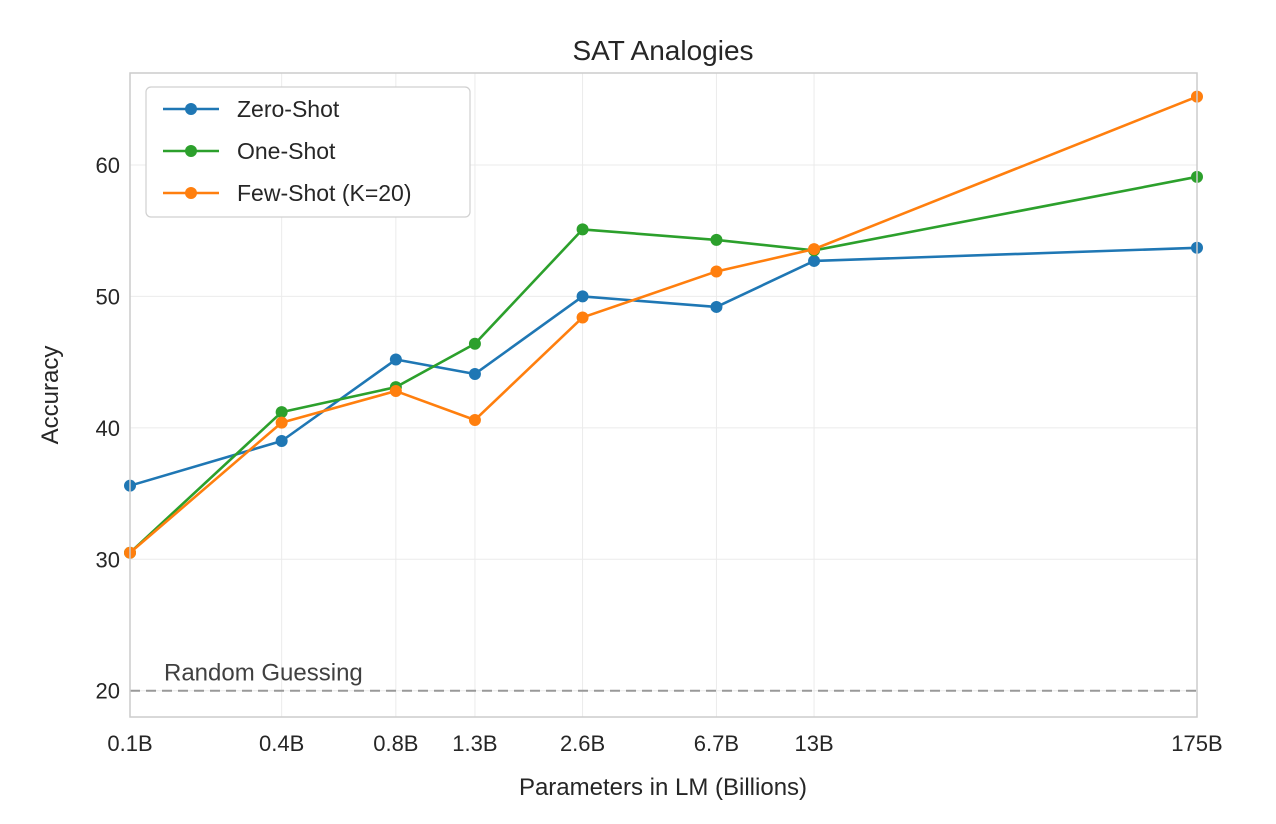  I want to click on random-guessing-label: Random Guessing, so click(263, 673).